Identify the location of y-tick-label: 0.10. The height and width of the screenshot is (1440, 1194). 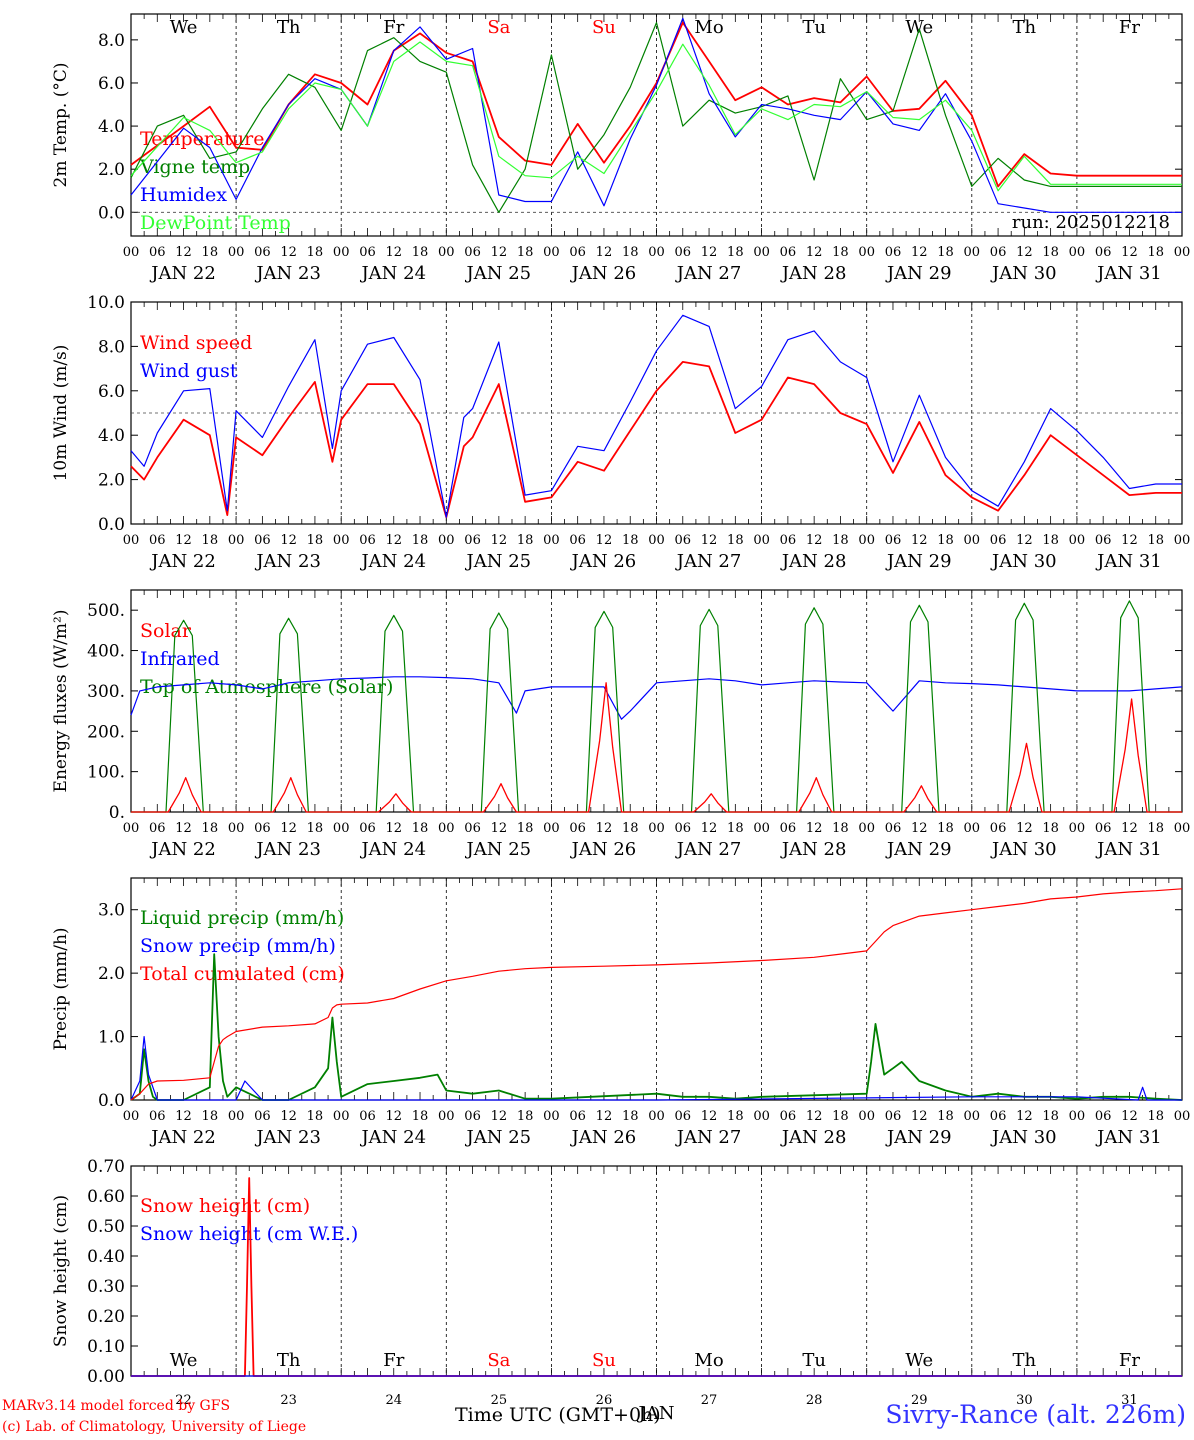
(106, 1347).